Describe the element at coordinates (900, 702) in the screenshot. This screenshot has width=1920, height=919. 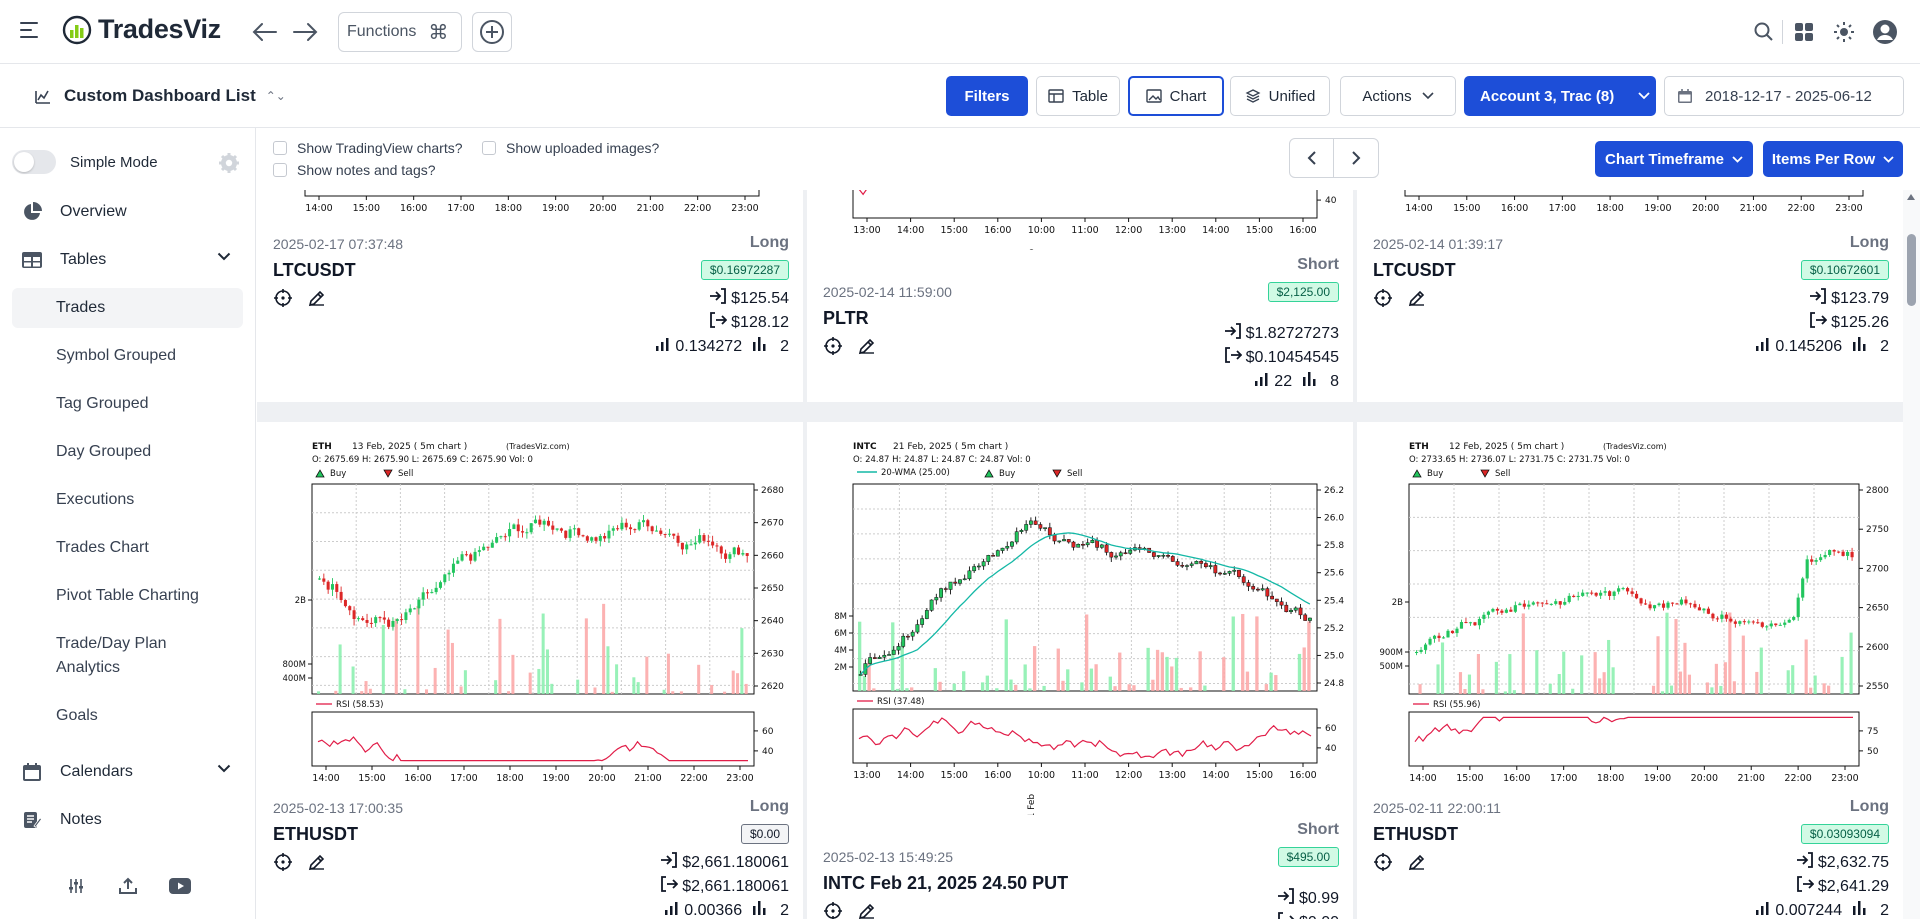
I see `rsi-legend-label: RSI (37.48)` at that location.